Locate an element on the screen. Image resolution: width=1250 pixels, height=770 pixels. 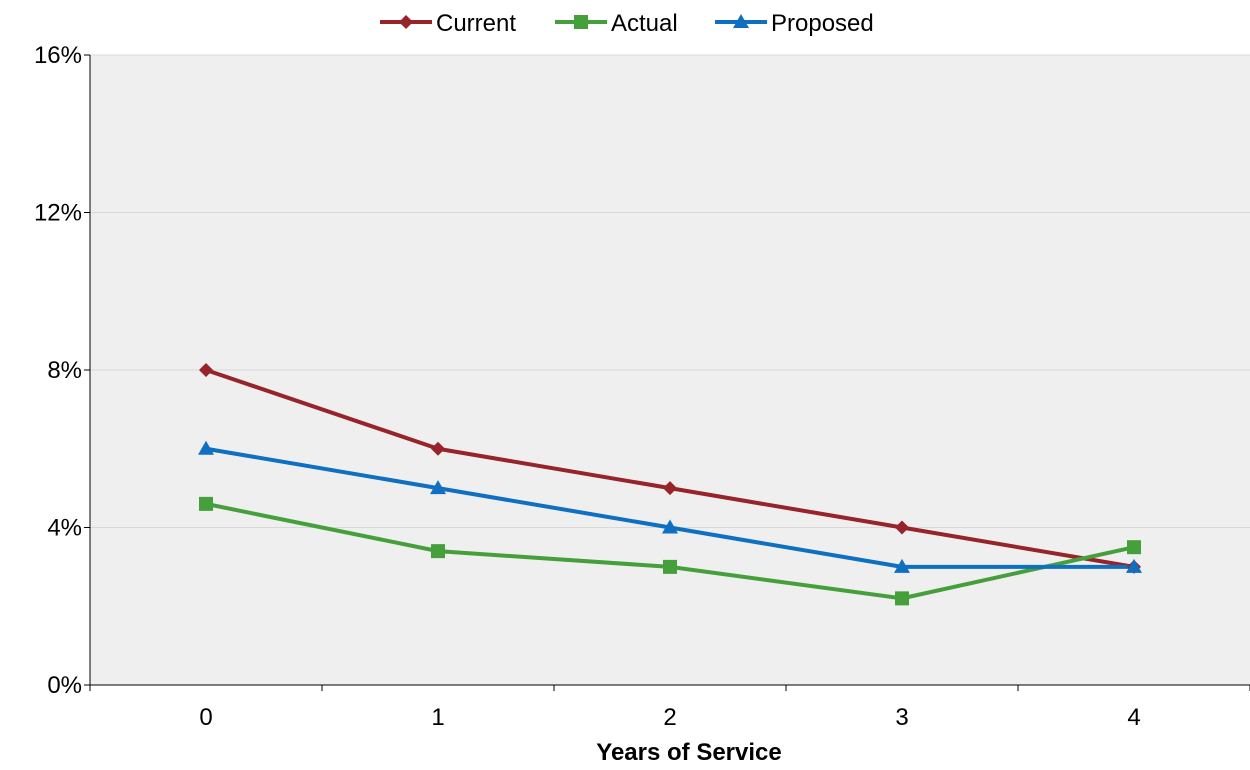
x-tick-label: 1 is located at coordinates (437, 717).